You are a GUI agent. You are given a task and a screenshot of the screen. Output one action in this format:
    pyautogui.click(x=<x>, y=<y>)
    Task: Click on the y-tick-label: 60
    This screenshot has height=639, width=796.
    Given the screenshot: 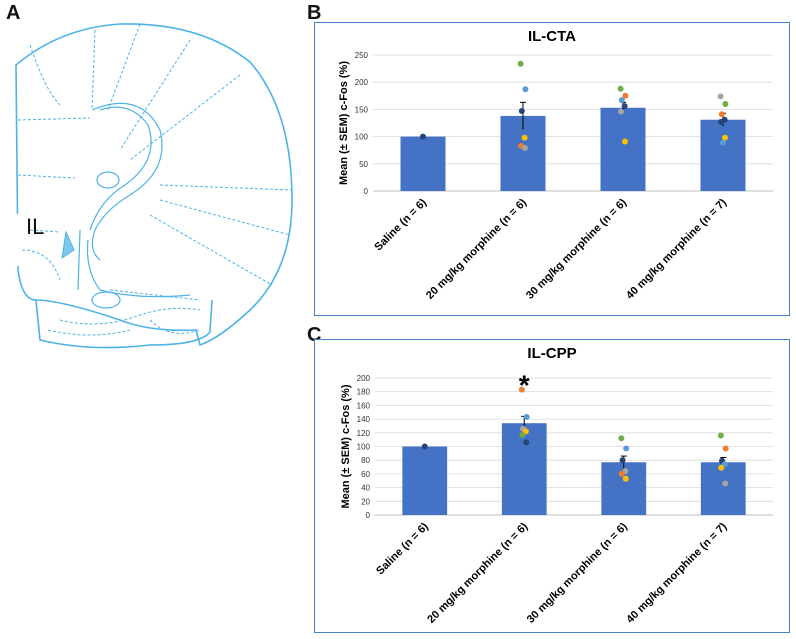 What is the action you would take?
    pyautogui.click(x=365, y=474)
    